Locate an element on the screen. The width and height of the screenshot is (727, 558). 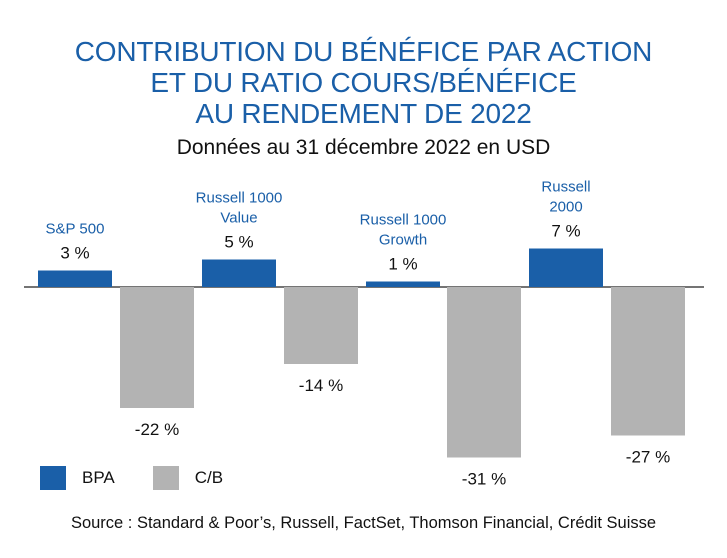
legend-item-bpa: BPA is located at coordinates (77, 478).